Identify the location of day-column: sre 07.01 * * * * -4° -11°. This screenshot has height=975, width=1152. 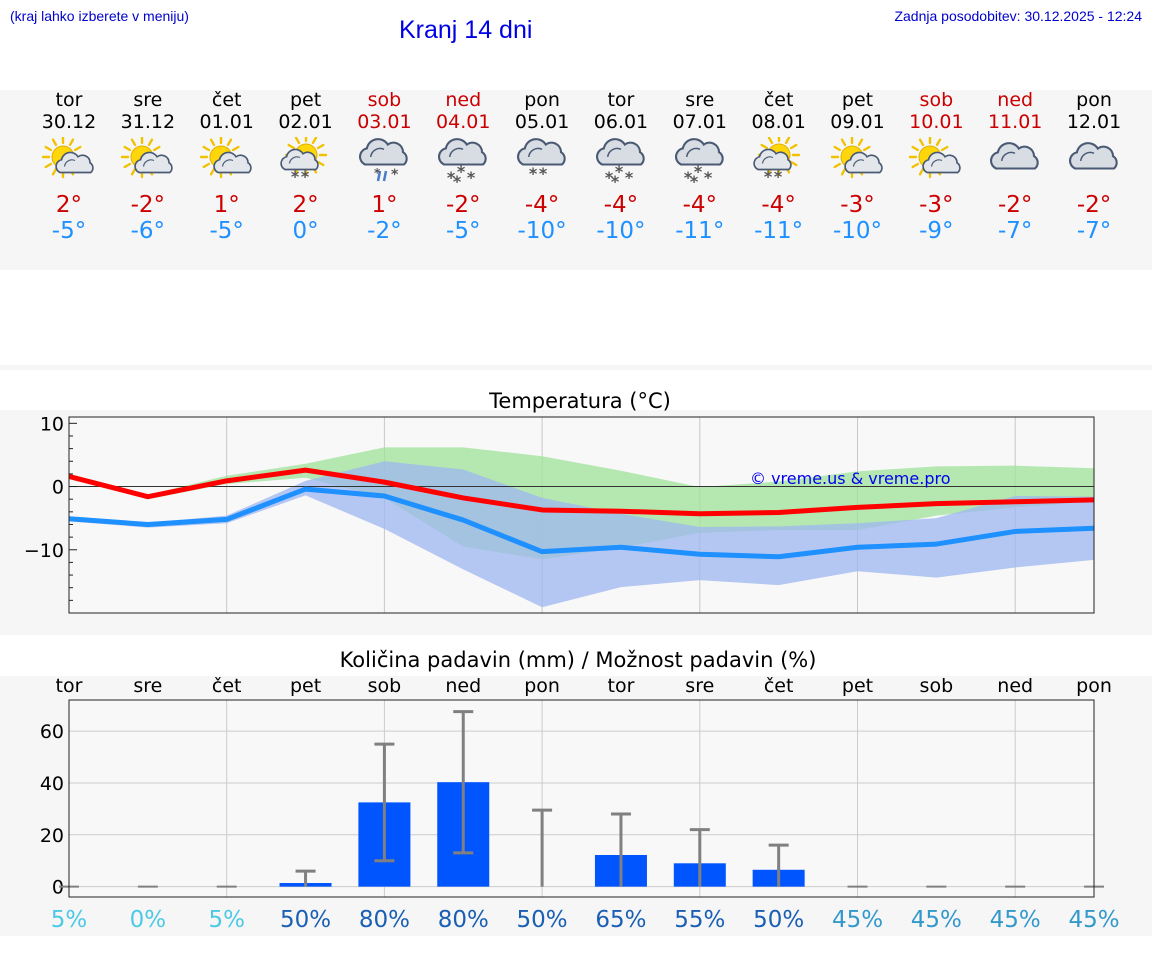
(700, 166).